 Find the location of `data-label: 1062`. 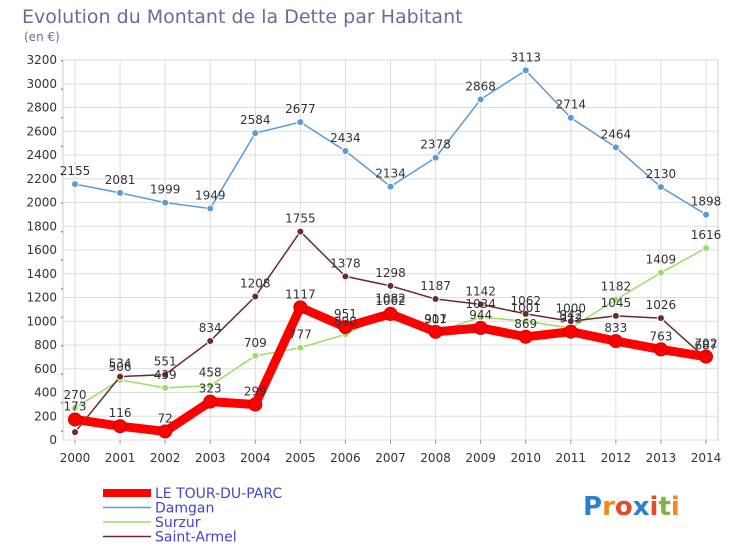

data-label: 1062 is located at coordinates (390, 301).